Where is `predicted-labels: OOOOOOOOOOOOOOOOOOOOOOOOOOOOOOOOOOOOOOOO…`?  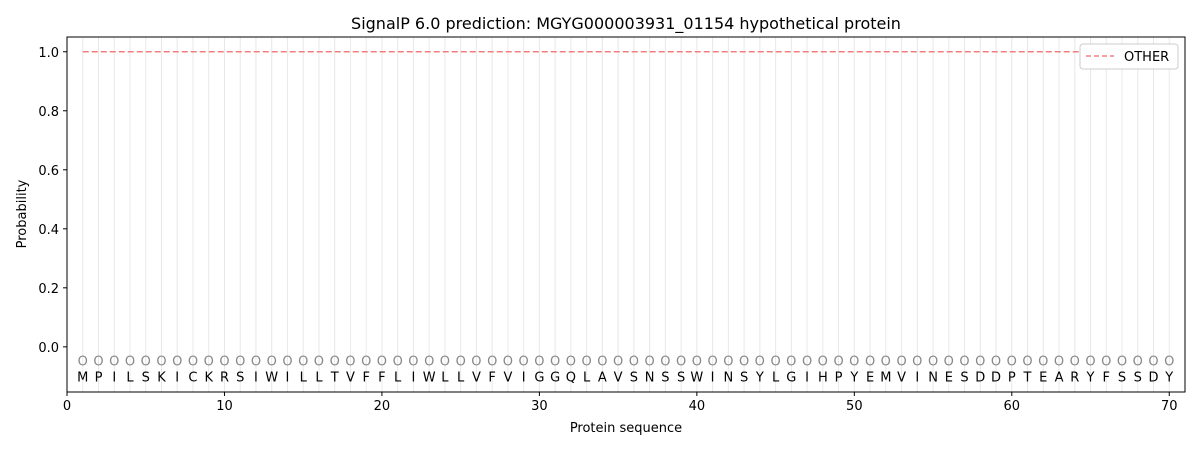 predicted-labels: OOOOOOOOOOOOOOOOOOOOOOOOOOOOOOOOOOOOOOOO… is located at coordinates (626, 362).